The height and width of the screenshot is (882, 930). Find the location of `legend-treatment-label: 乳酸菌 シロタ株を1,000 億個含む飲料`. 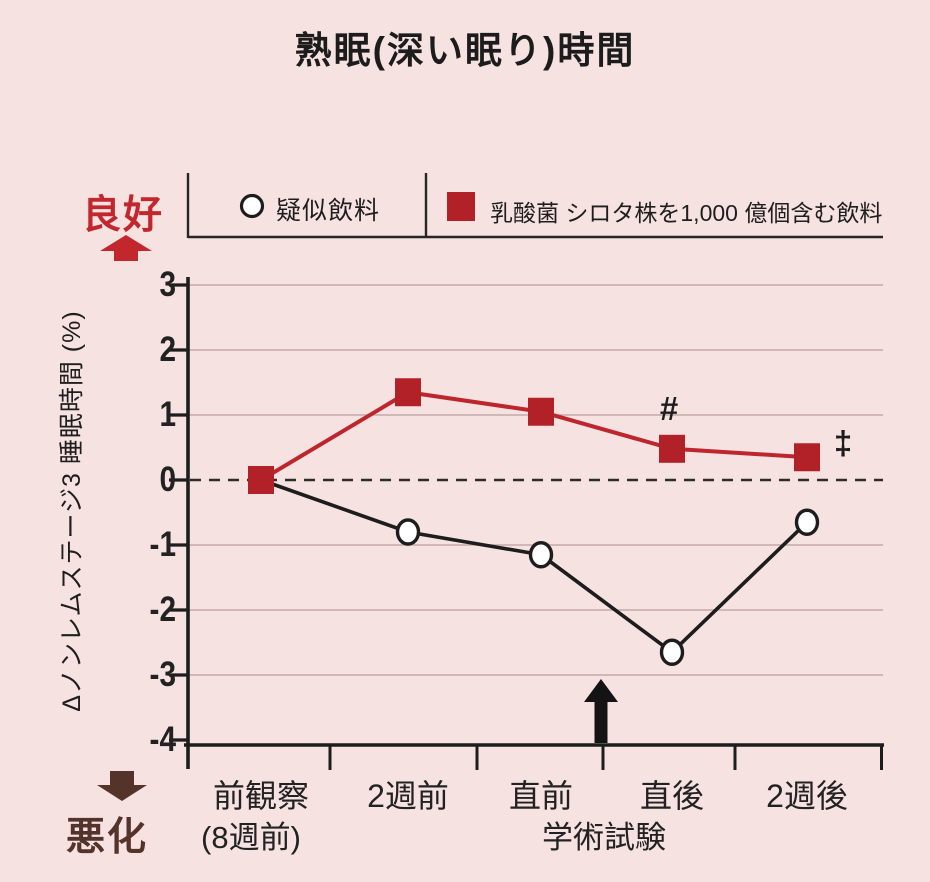

legend-treatment-label: 乳酸菌 シロタ株を1,000 億個含む飲料 is located at coordinates (686, 213).